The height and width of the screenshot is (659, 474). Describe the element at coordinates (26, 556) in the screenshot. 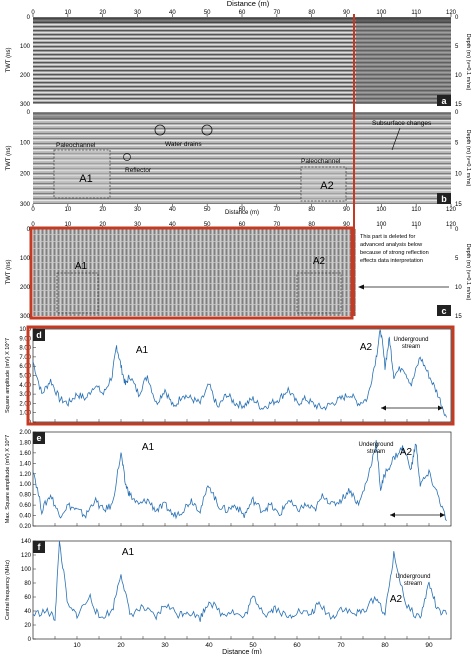

I see `y-tick-label: 120` at that location.